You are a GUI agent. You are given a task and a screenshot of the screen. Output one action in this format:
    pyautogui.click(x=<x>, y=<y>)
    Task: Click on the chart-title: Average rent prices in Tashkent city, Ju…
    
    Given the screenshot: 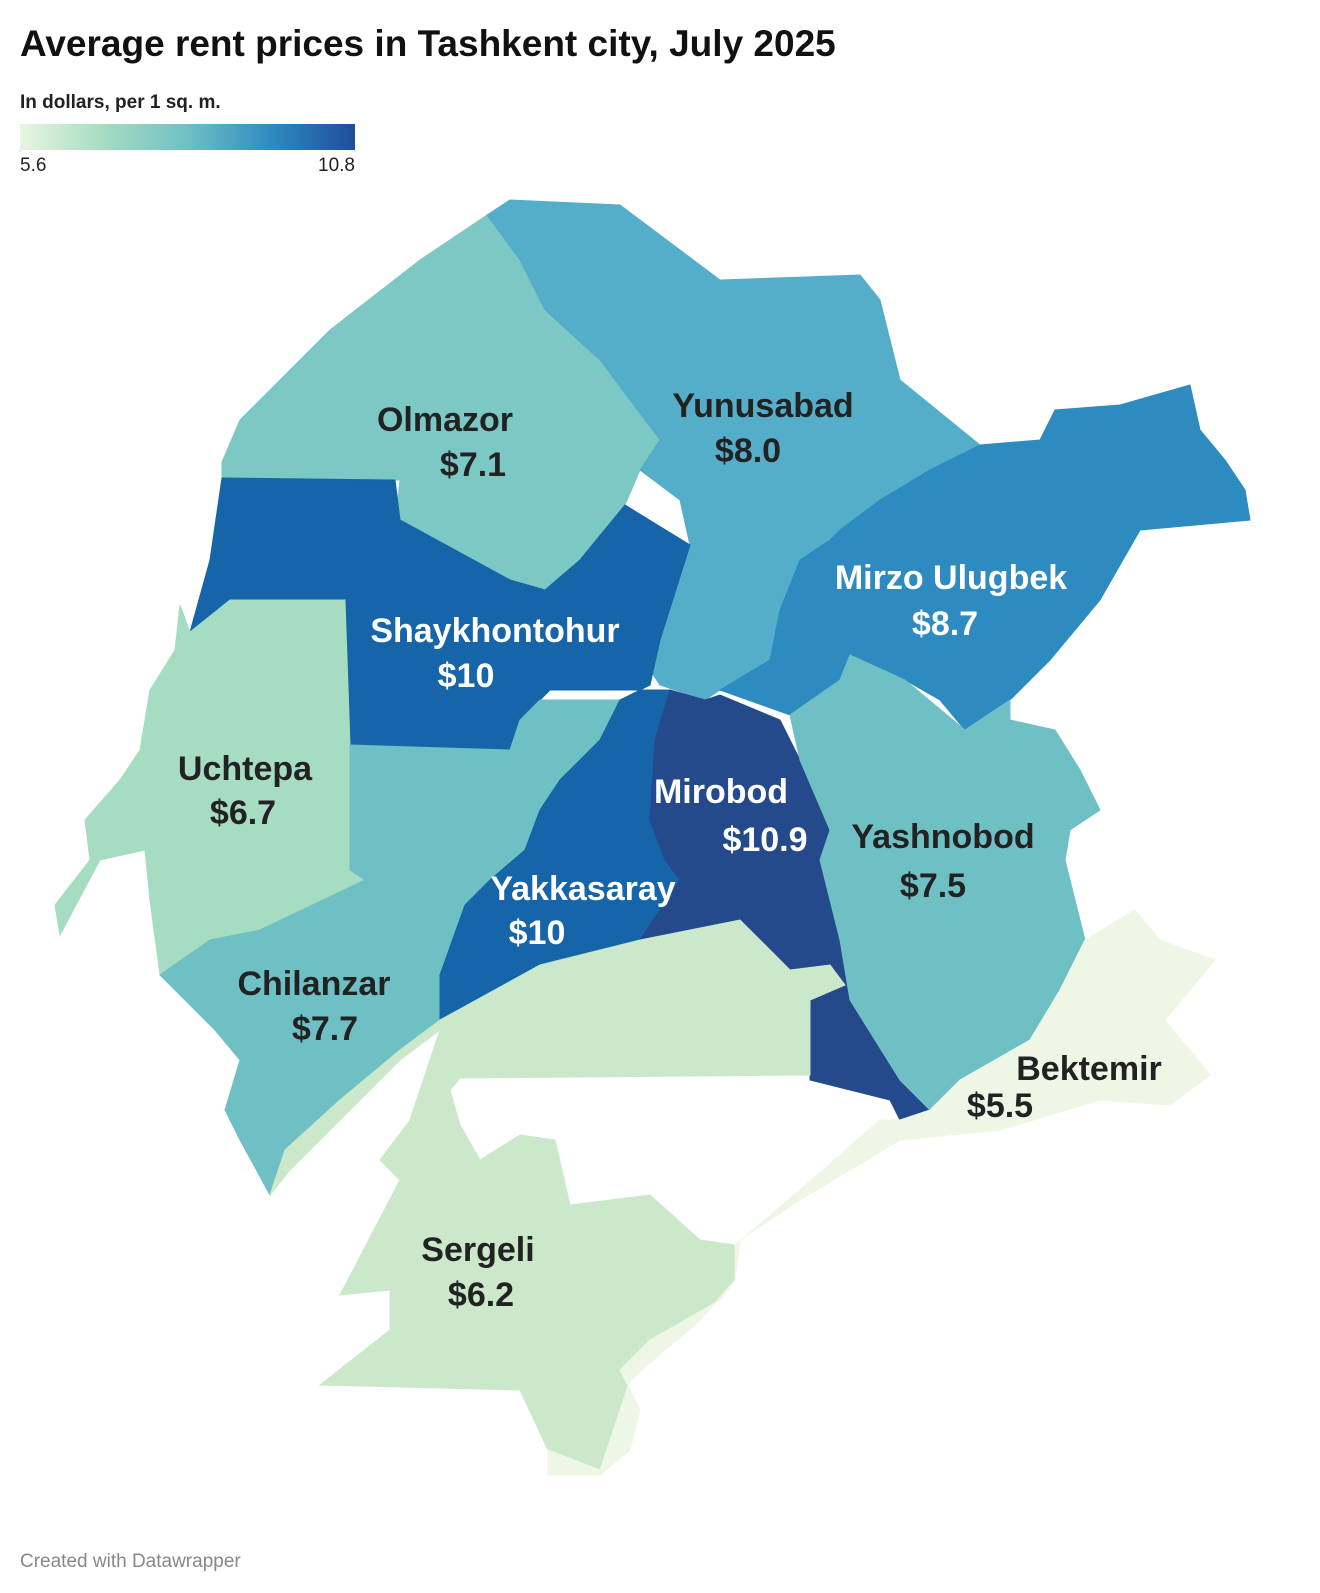 What is the action you would take?
    pyautogui.click(x=428, y=43)
    